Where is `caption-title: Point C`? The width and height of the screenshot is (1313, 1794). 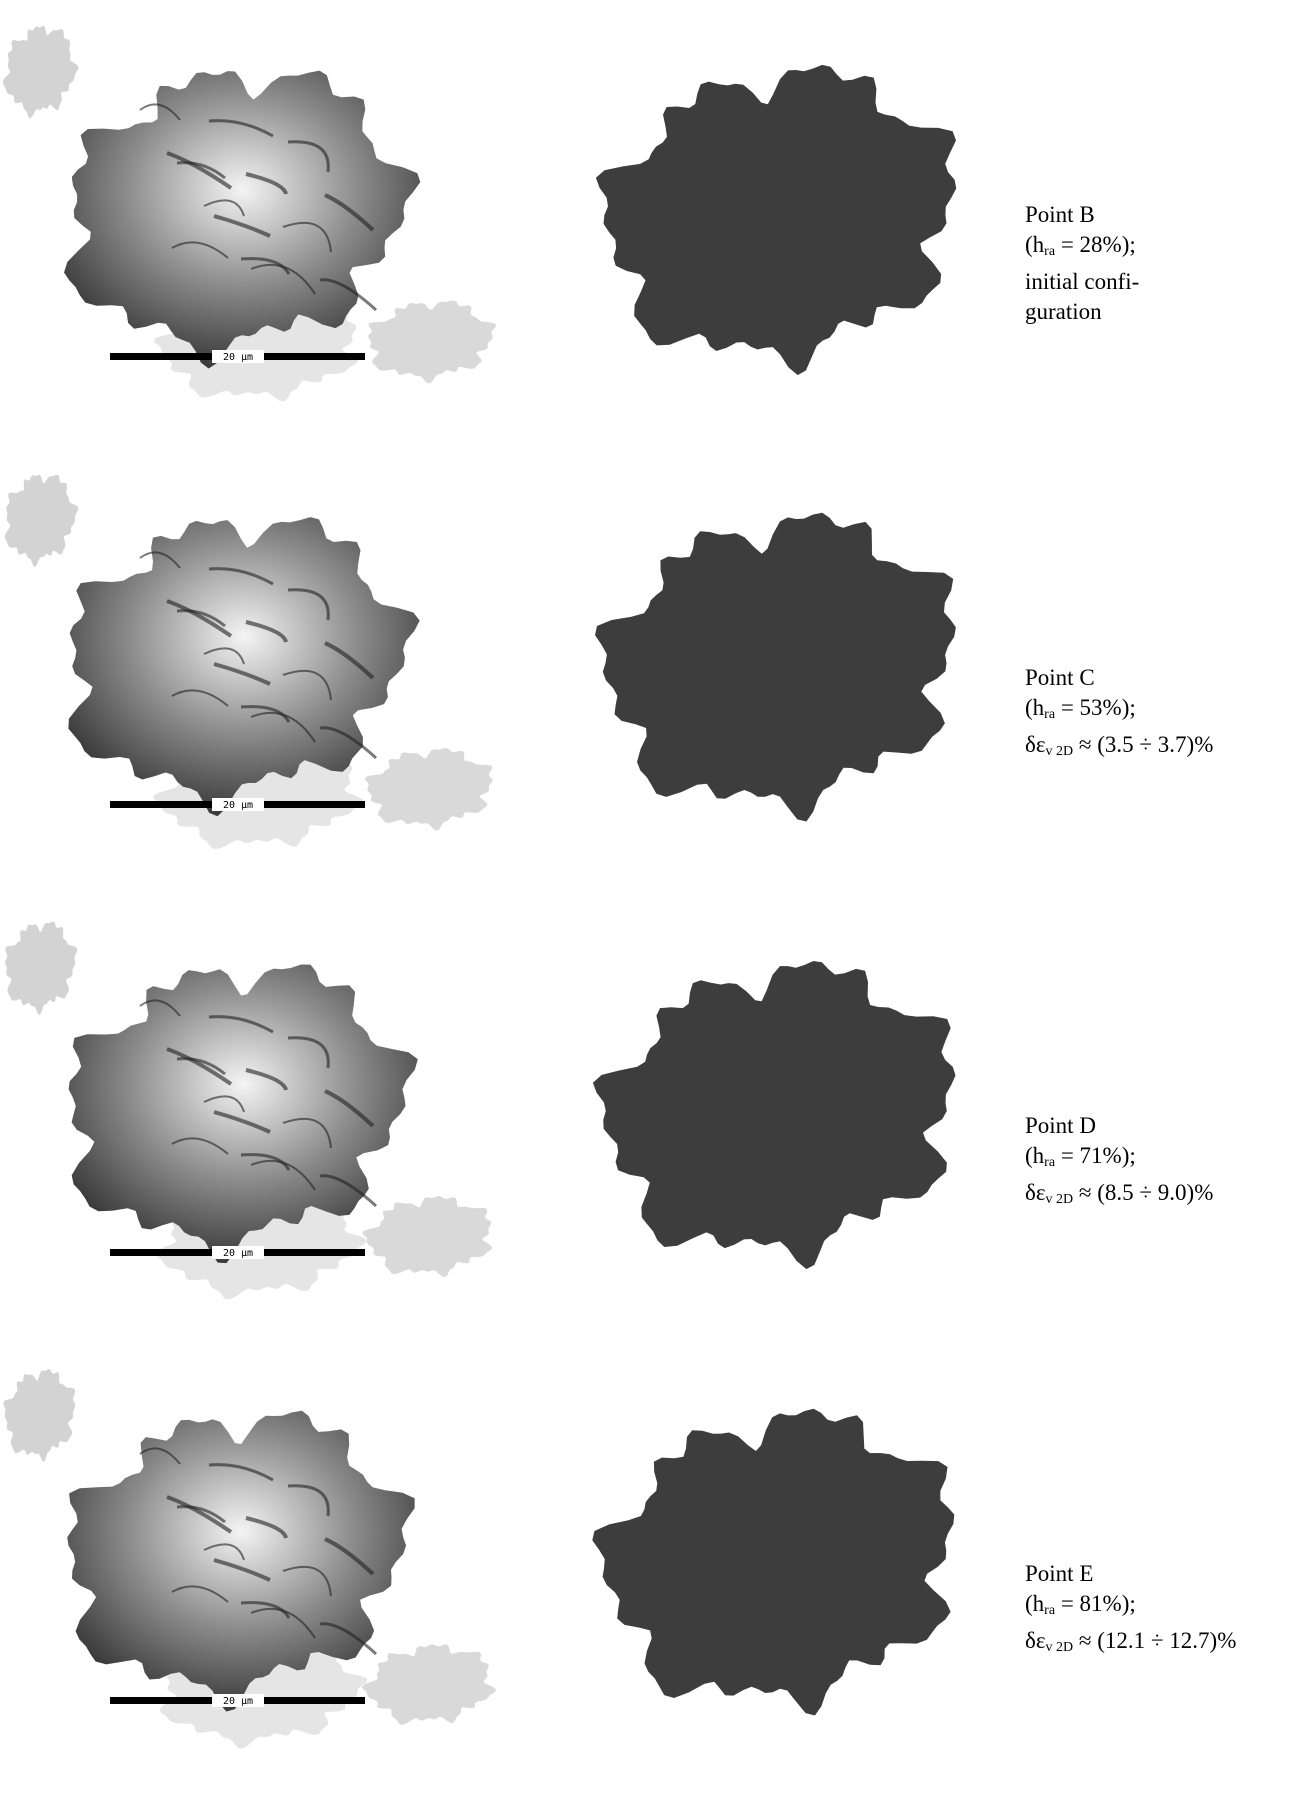
caption-title: Point C is located at coordinates (1060, 677).